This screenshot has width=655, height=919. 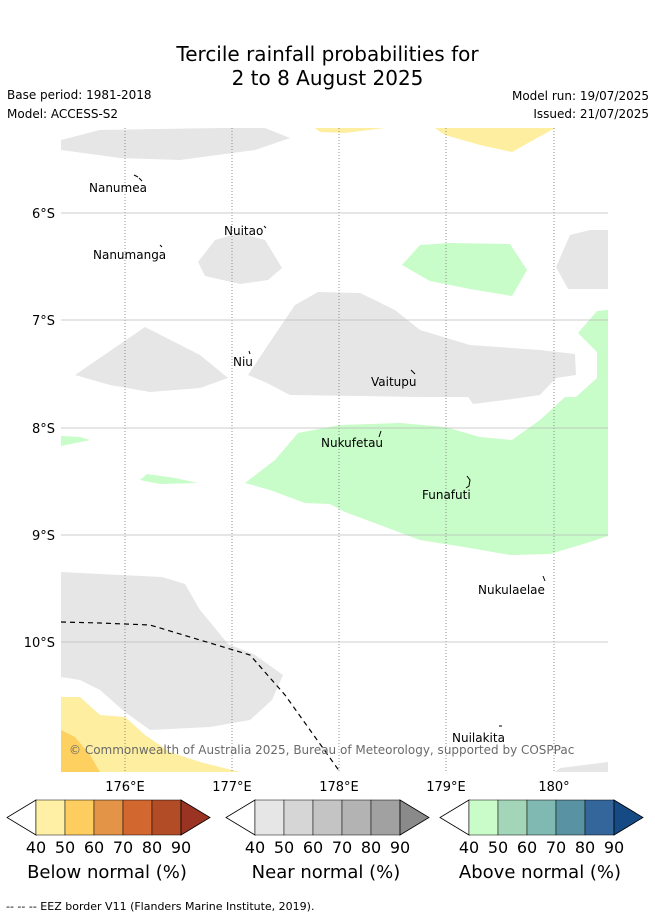 I want to click on longitude-tick-label: 180°, so click(x=553, y=787).